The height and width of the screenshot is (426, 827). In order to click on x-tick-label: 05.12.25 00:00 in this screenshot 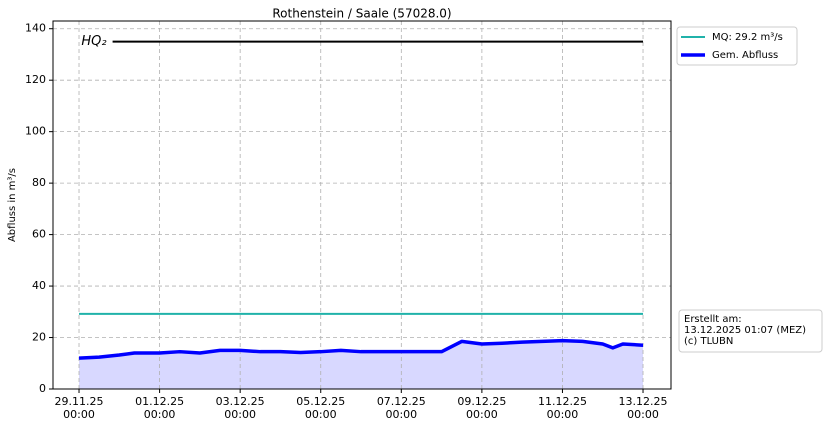, I will do `click(320, 408)`.